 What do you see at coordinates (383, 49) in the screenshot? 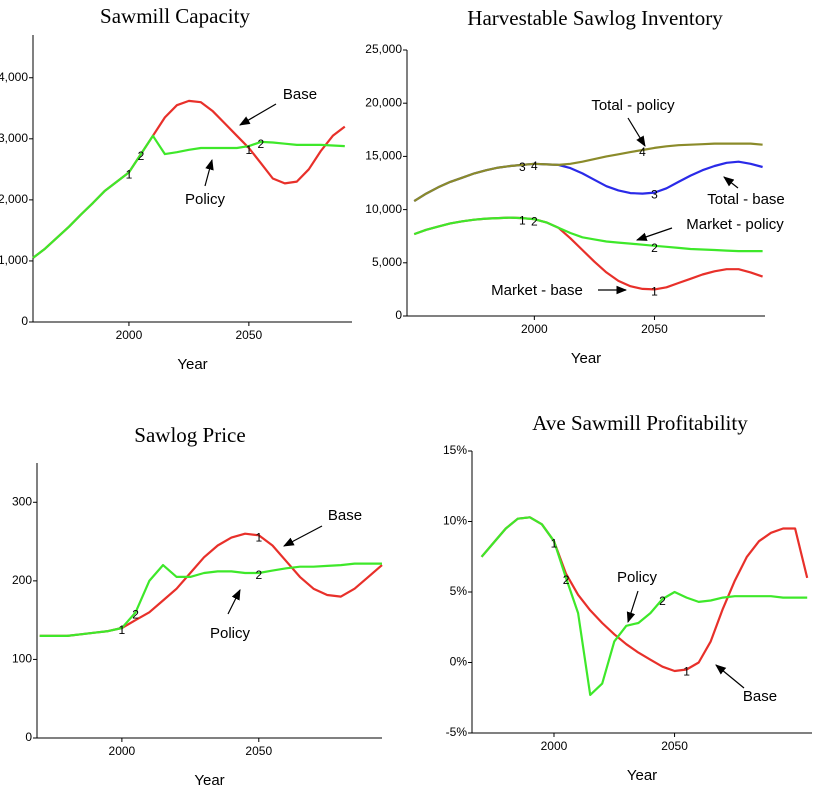
I see `y-tick-label: 25,000` at bounding box center [383, 49].